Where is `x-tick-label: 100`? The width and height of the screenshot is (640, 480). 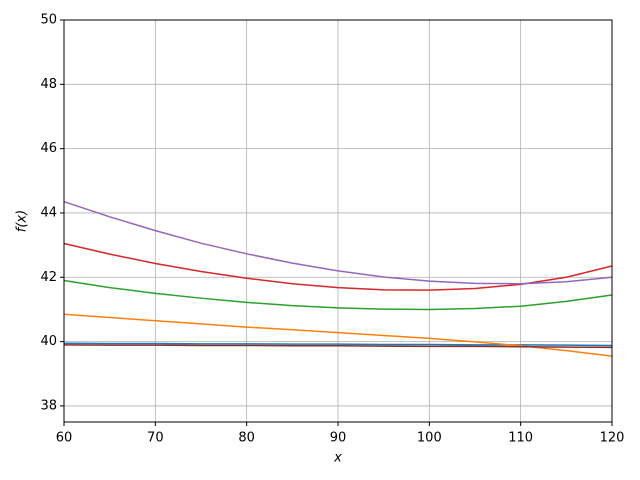 x-tick-label: 100 is located at coordinates (429, 438).